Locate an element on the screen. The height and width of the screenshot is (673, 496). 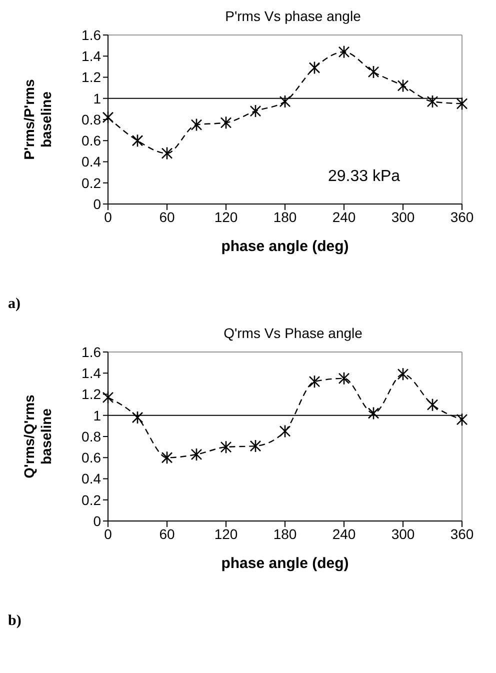
annotation: 29.33 kPa is located at coordinates (364, 177).